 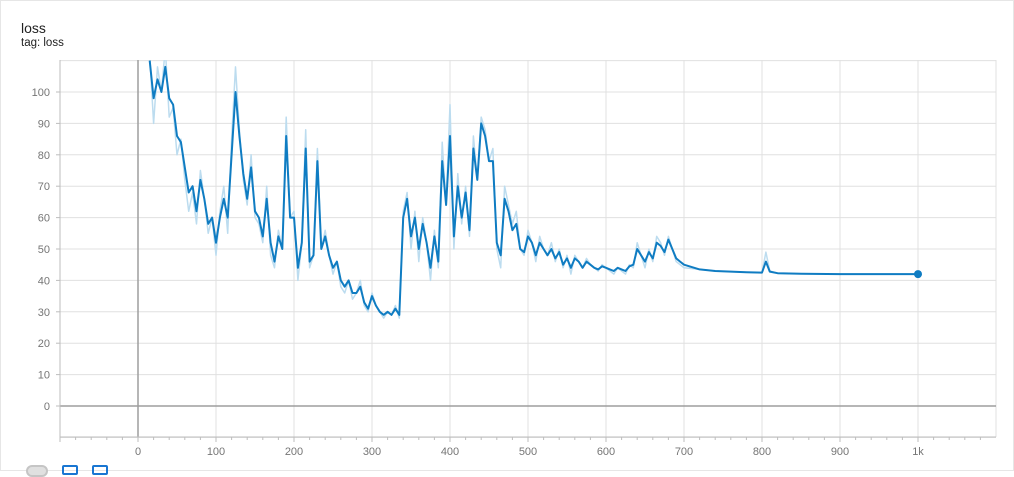 I want to click on x-tick-label: 300, so click(x=372, y=452).